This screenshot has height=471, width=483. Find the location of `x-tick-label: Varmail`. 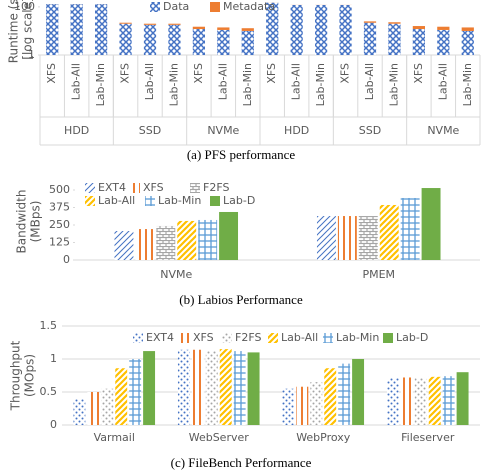

x-tick-label: Varmail is located at coordinates (114, 437).